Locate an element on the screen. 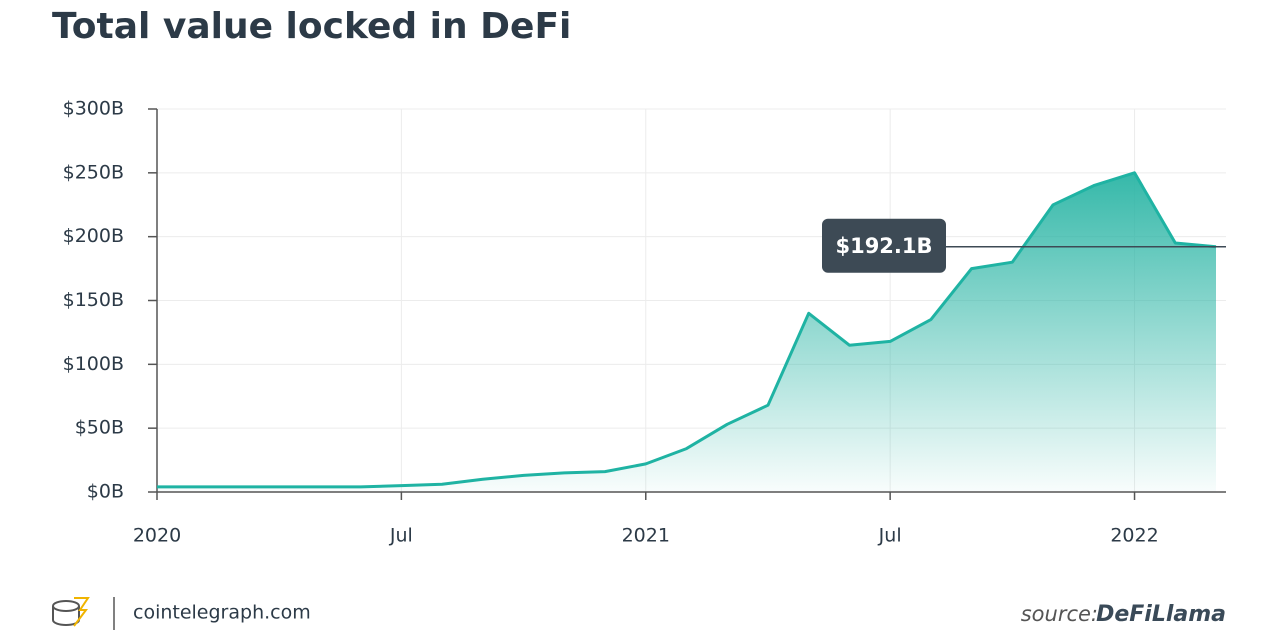 This screenshot has width=1280, height=640. chart-title: Total value locked in DeFi is located at coordinates (311, 26).